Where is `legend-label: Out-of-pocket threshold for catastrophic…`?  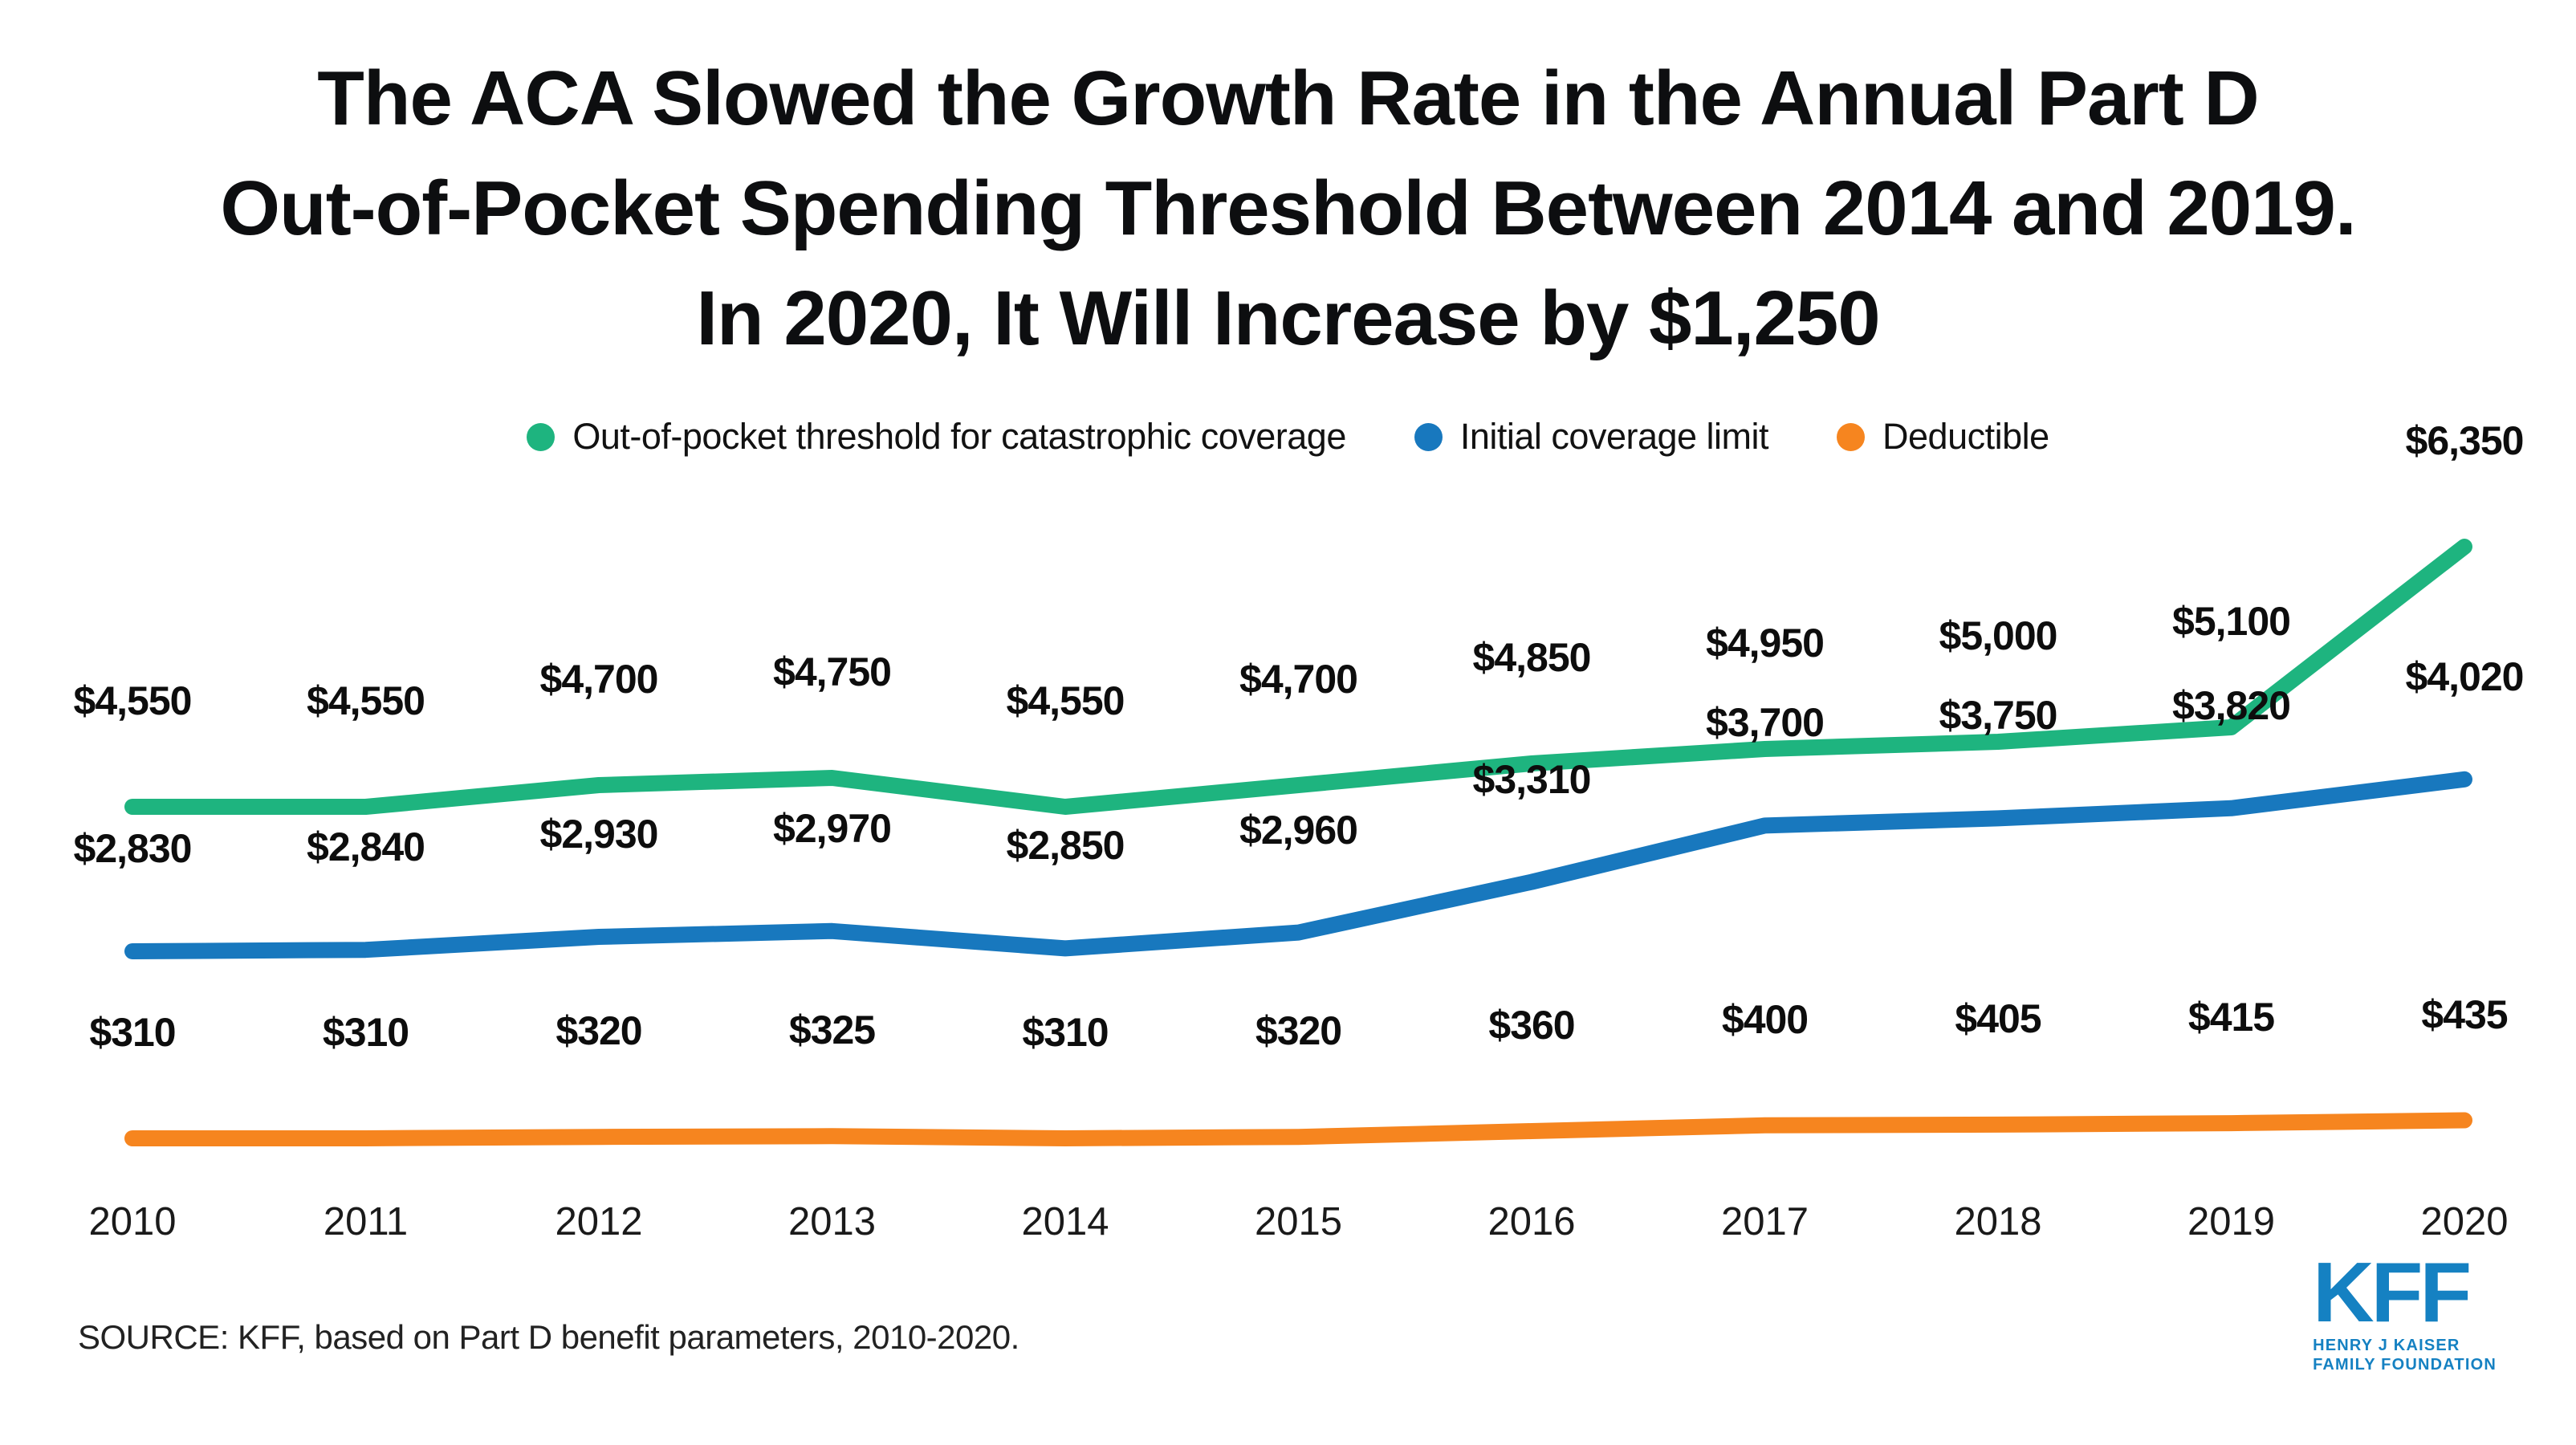 legend-label: Out-of-pocket threshold for catastrophic… is located at coordinates (959, 437).